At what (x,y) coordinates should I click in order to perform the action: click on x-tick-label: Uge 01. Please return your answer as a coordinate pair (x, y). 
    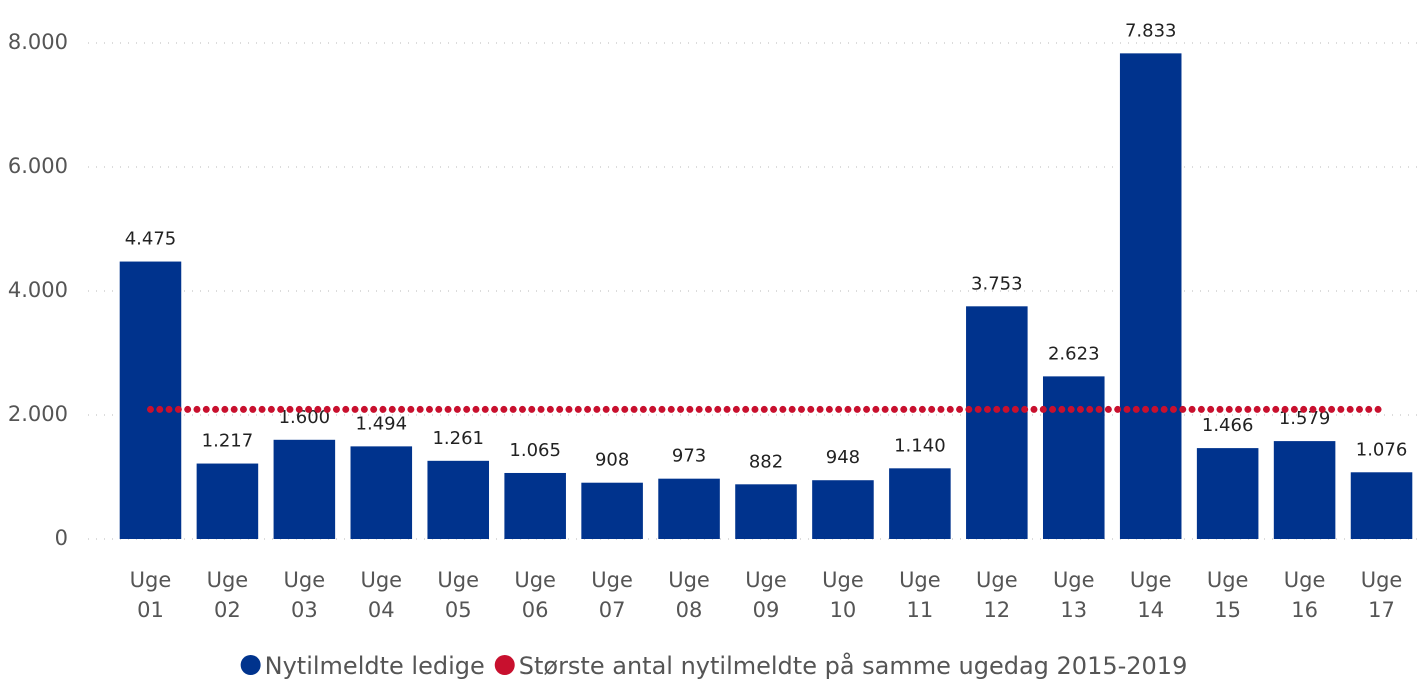
    Looking at the image, I should click on (150, 595).